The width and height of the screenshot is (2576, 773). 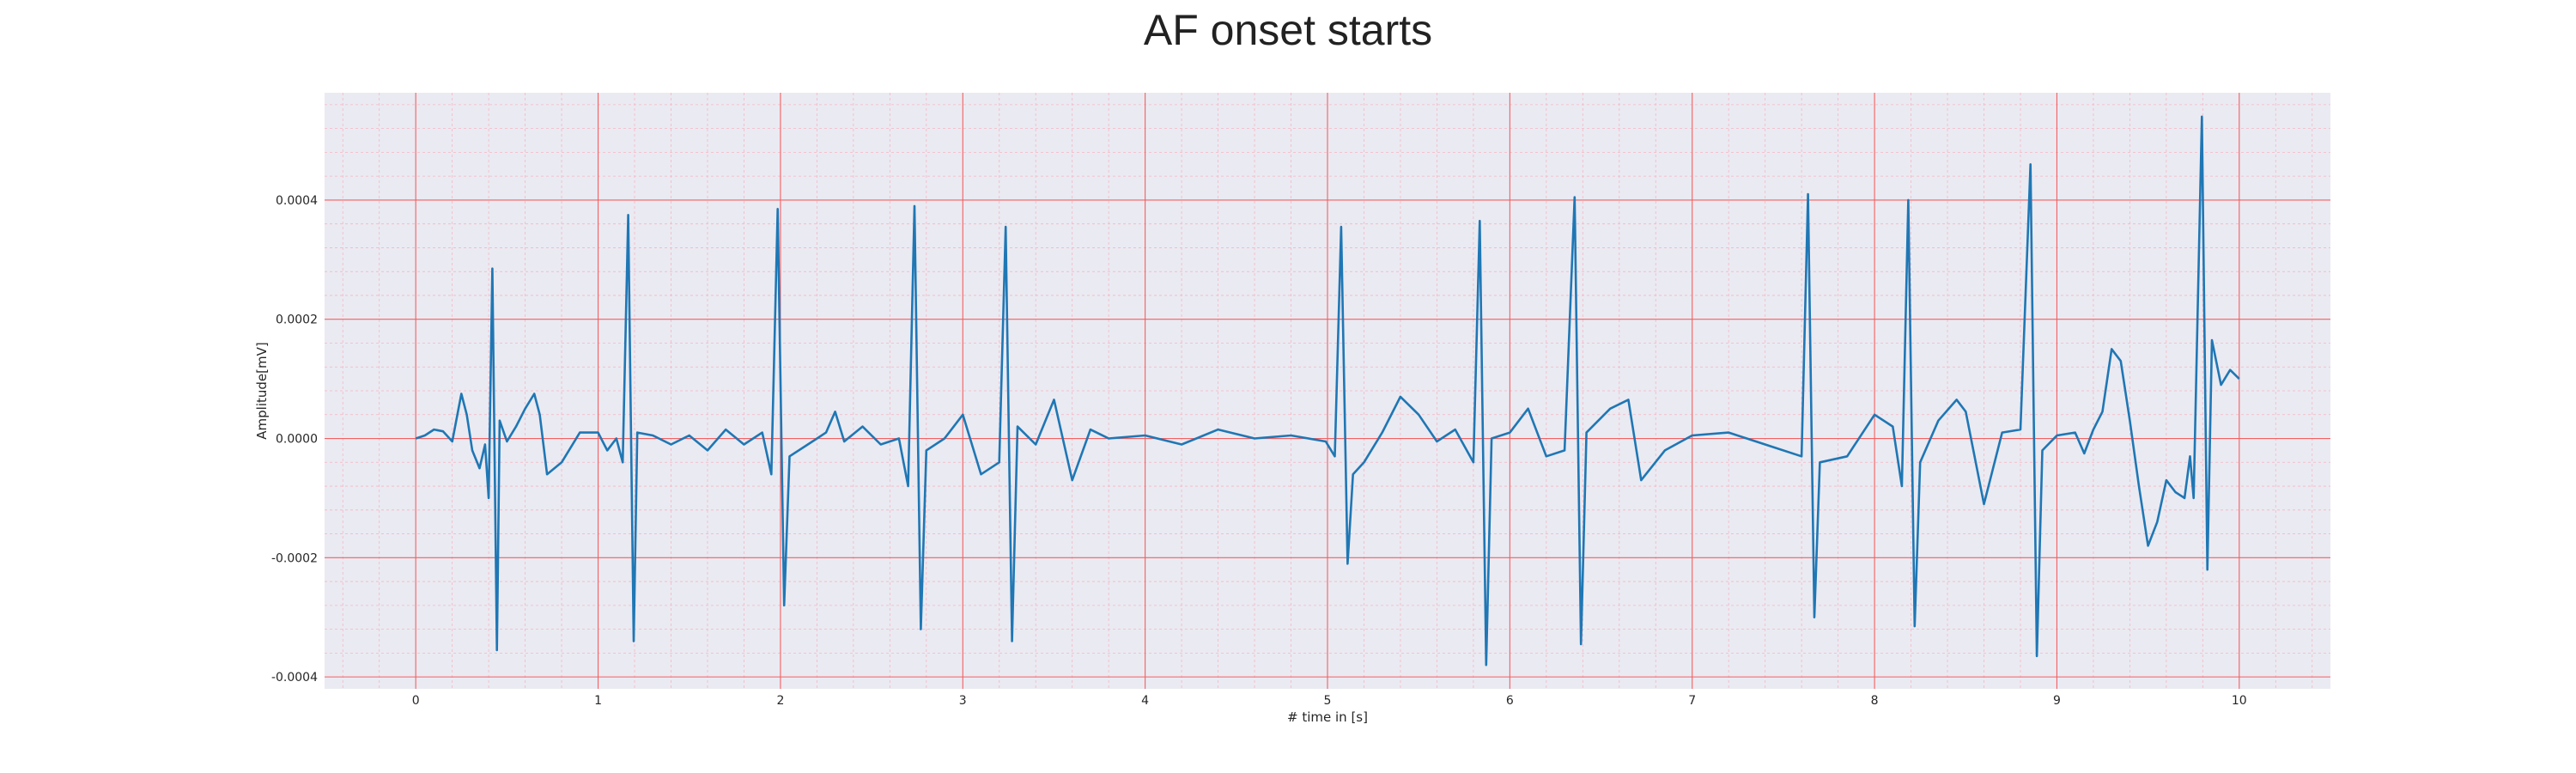 What do you see at coordinates (1288, 30) in the screenshot?
I see `chart-title: AF onset starts` at bounding box center [1288, 30].